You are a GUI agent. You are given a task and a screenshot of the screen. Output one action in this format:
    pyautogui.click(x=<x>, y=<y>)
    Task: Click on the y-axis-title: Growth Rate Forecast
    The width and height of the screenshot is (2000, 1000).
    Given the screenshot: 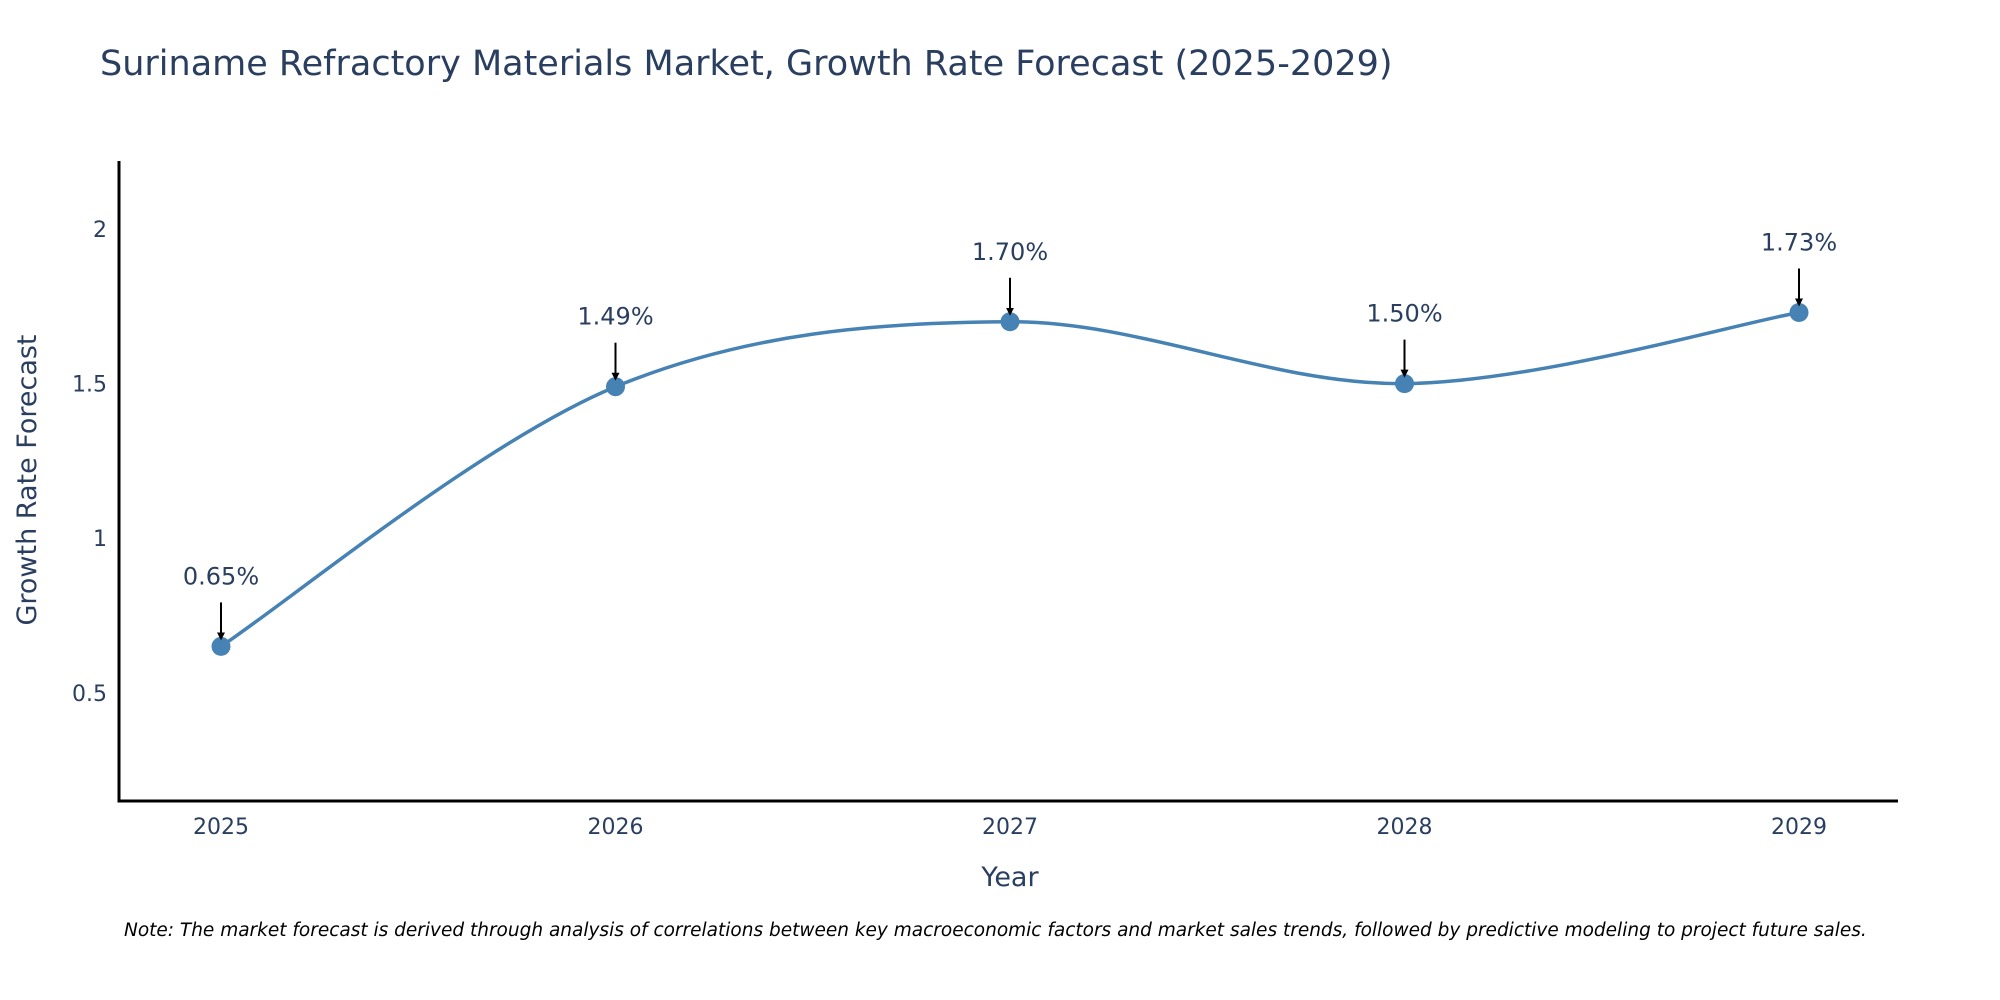 What is the action you would take?
    pyautogui.click(x=27, y=479)
    